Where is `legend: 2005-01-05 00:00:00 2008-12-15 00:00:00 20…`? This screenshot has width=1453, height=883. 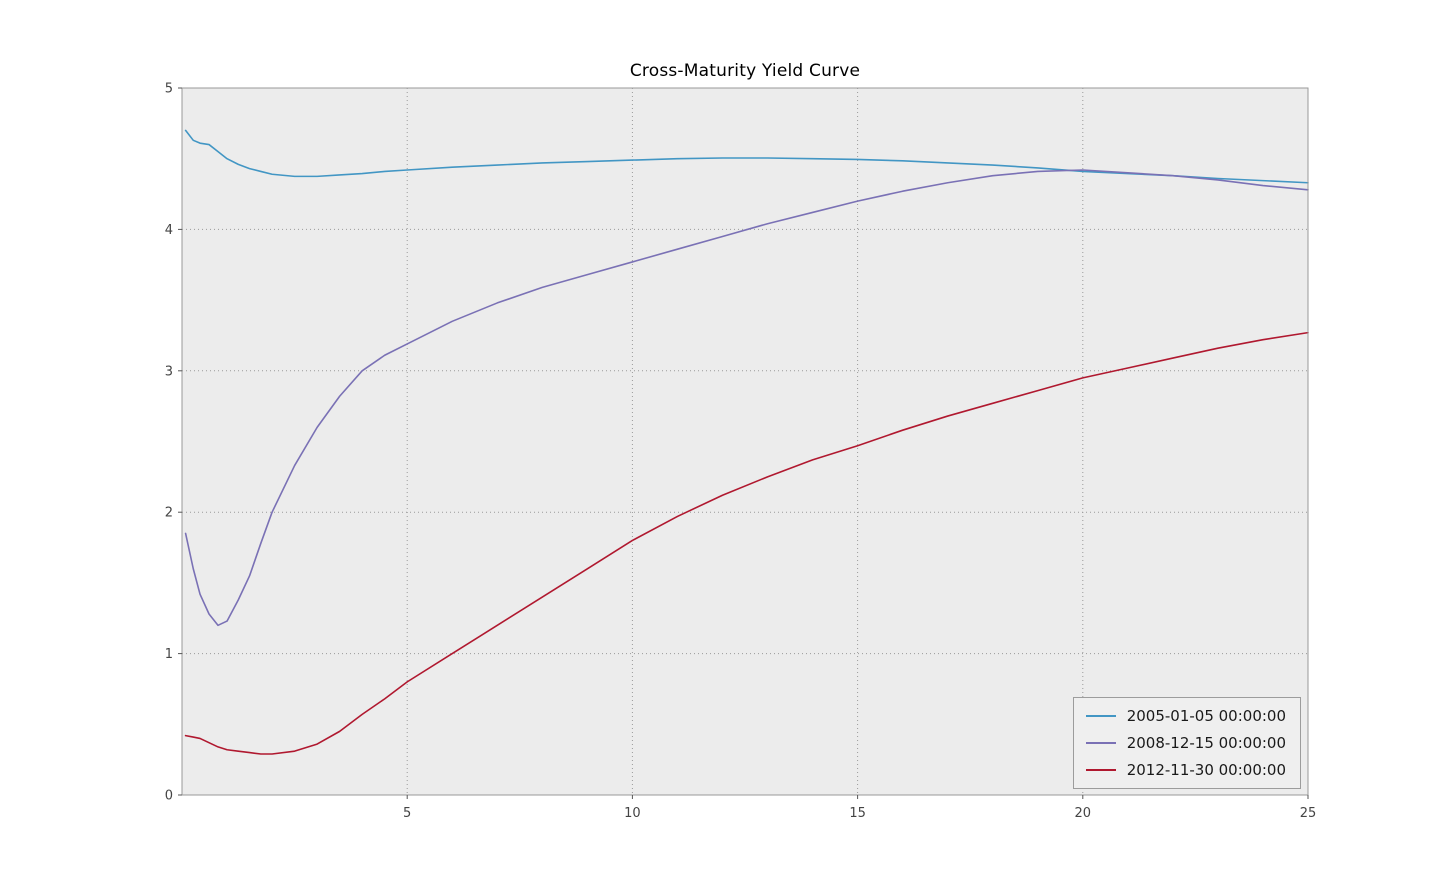
legend: 2005-01-05 00:00:00 2008-12-15 00:00:00 20… is located at coordinates (1186, 743).